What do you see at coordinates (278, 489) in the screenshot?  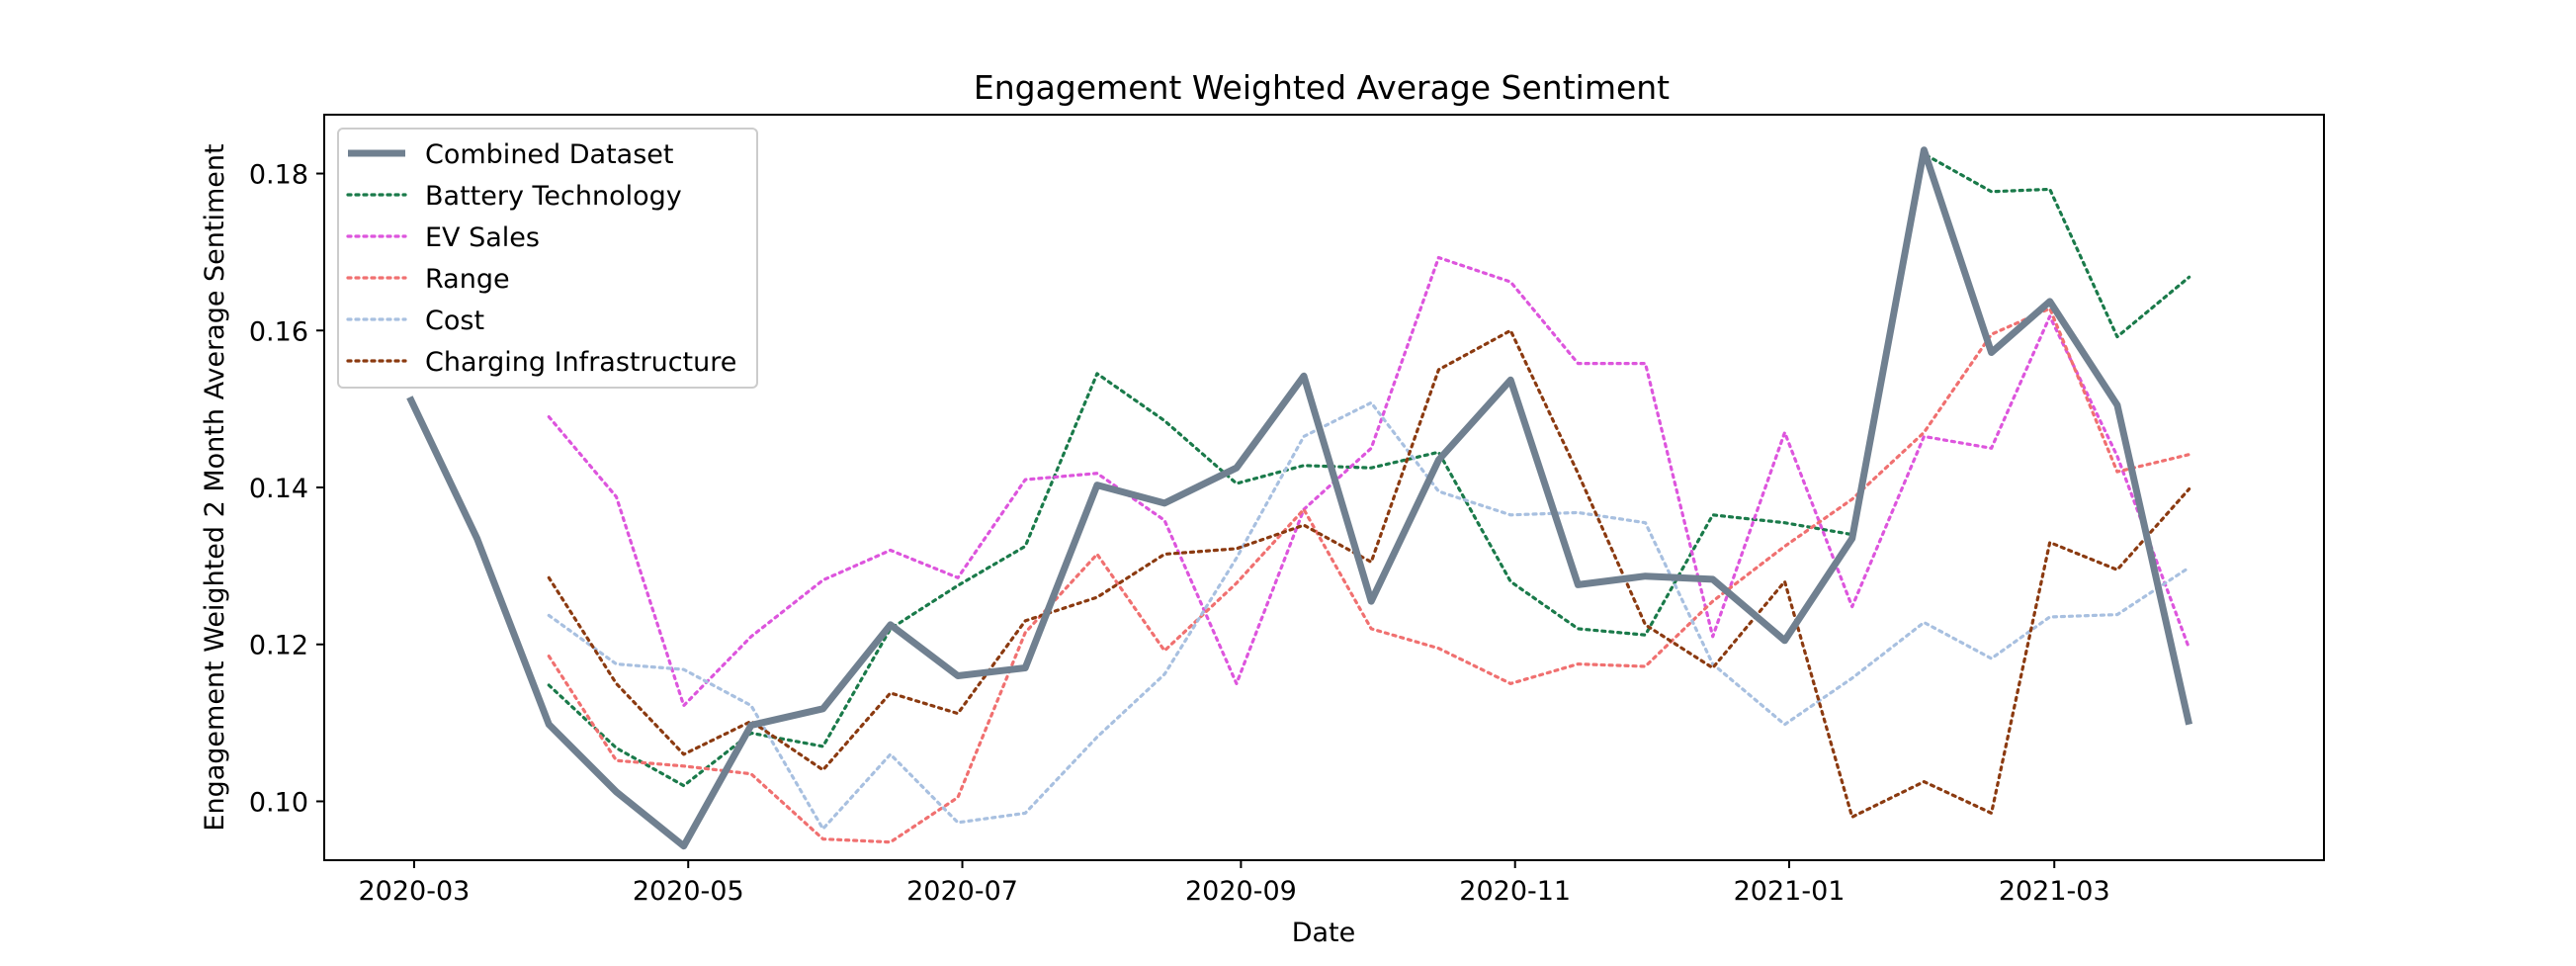 I see `y-tick-label: 0.14` at bounding box center [278, 489].